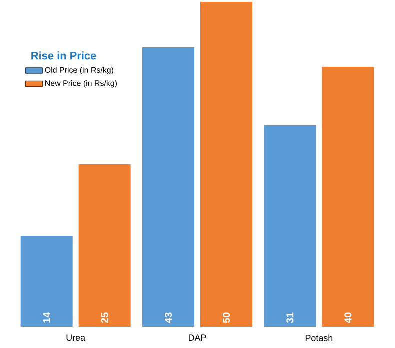 The width and height of the screenshot is (395, 348). What do you see at coordinates (348, 318) in the screenshot?
I see `data-label: 40` at bounding box center [348, 318].